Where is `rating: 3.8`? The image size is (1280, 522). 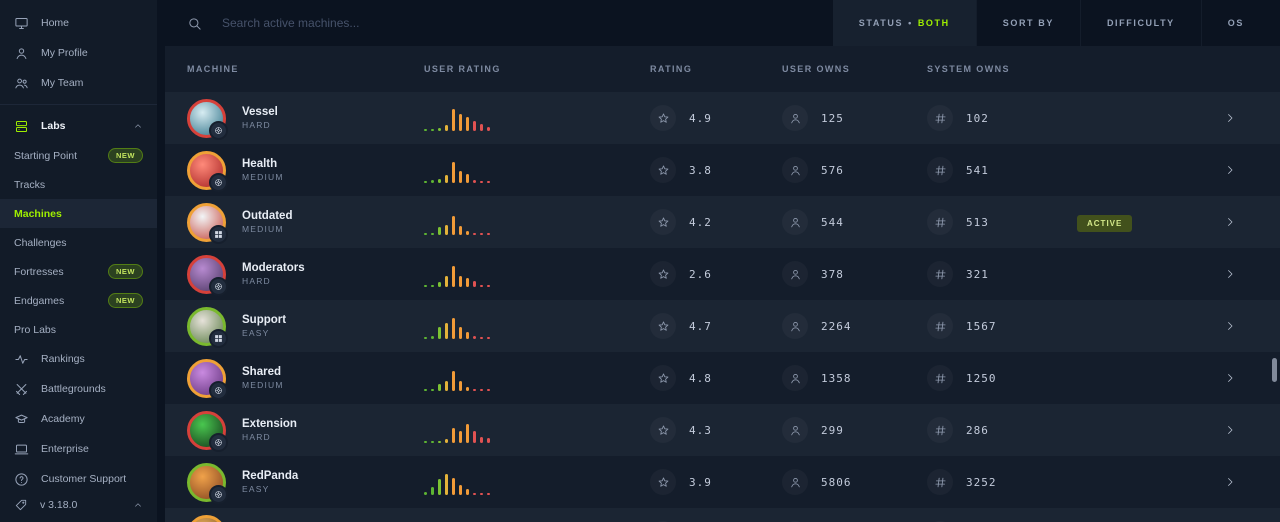 rating: 3.8 is located at coordinates (716, 170).